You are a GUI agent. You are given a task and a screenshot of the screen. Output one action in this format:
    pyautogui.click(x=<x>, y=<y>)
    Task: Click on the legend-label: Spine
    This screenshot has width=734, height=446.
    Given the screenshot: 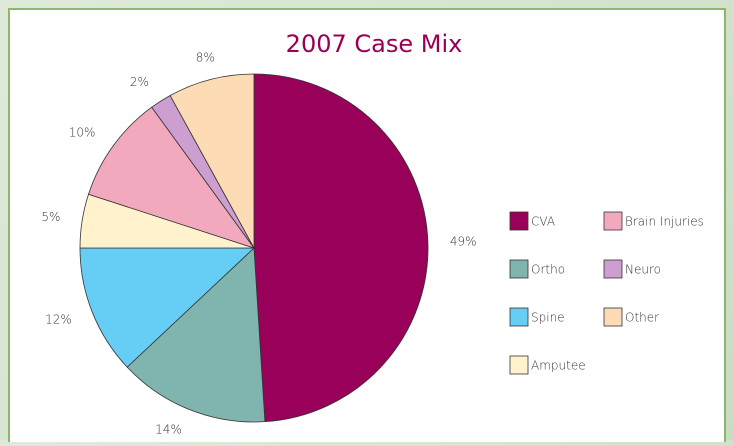 What is the action you would take?
    pyautogui.click(x=548, y=318)
    